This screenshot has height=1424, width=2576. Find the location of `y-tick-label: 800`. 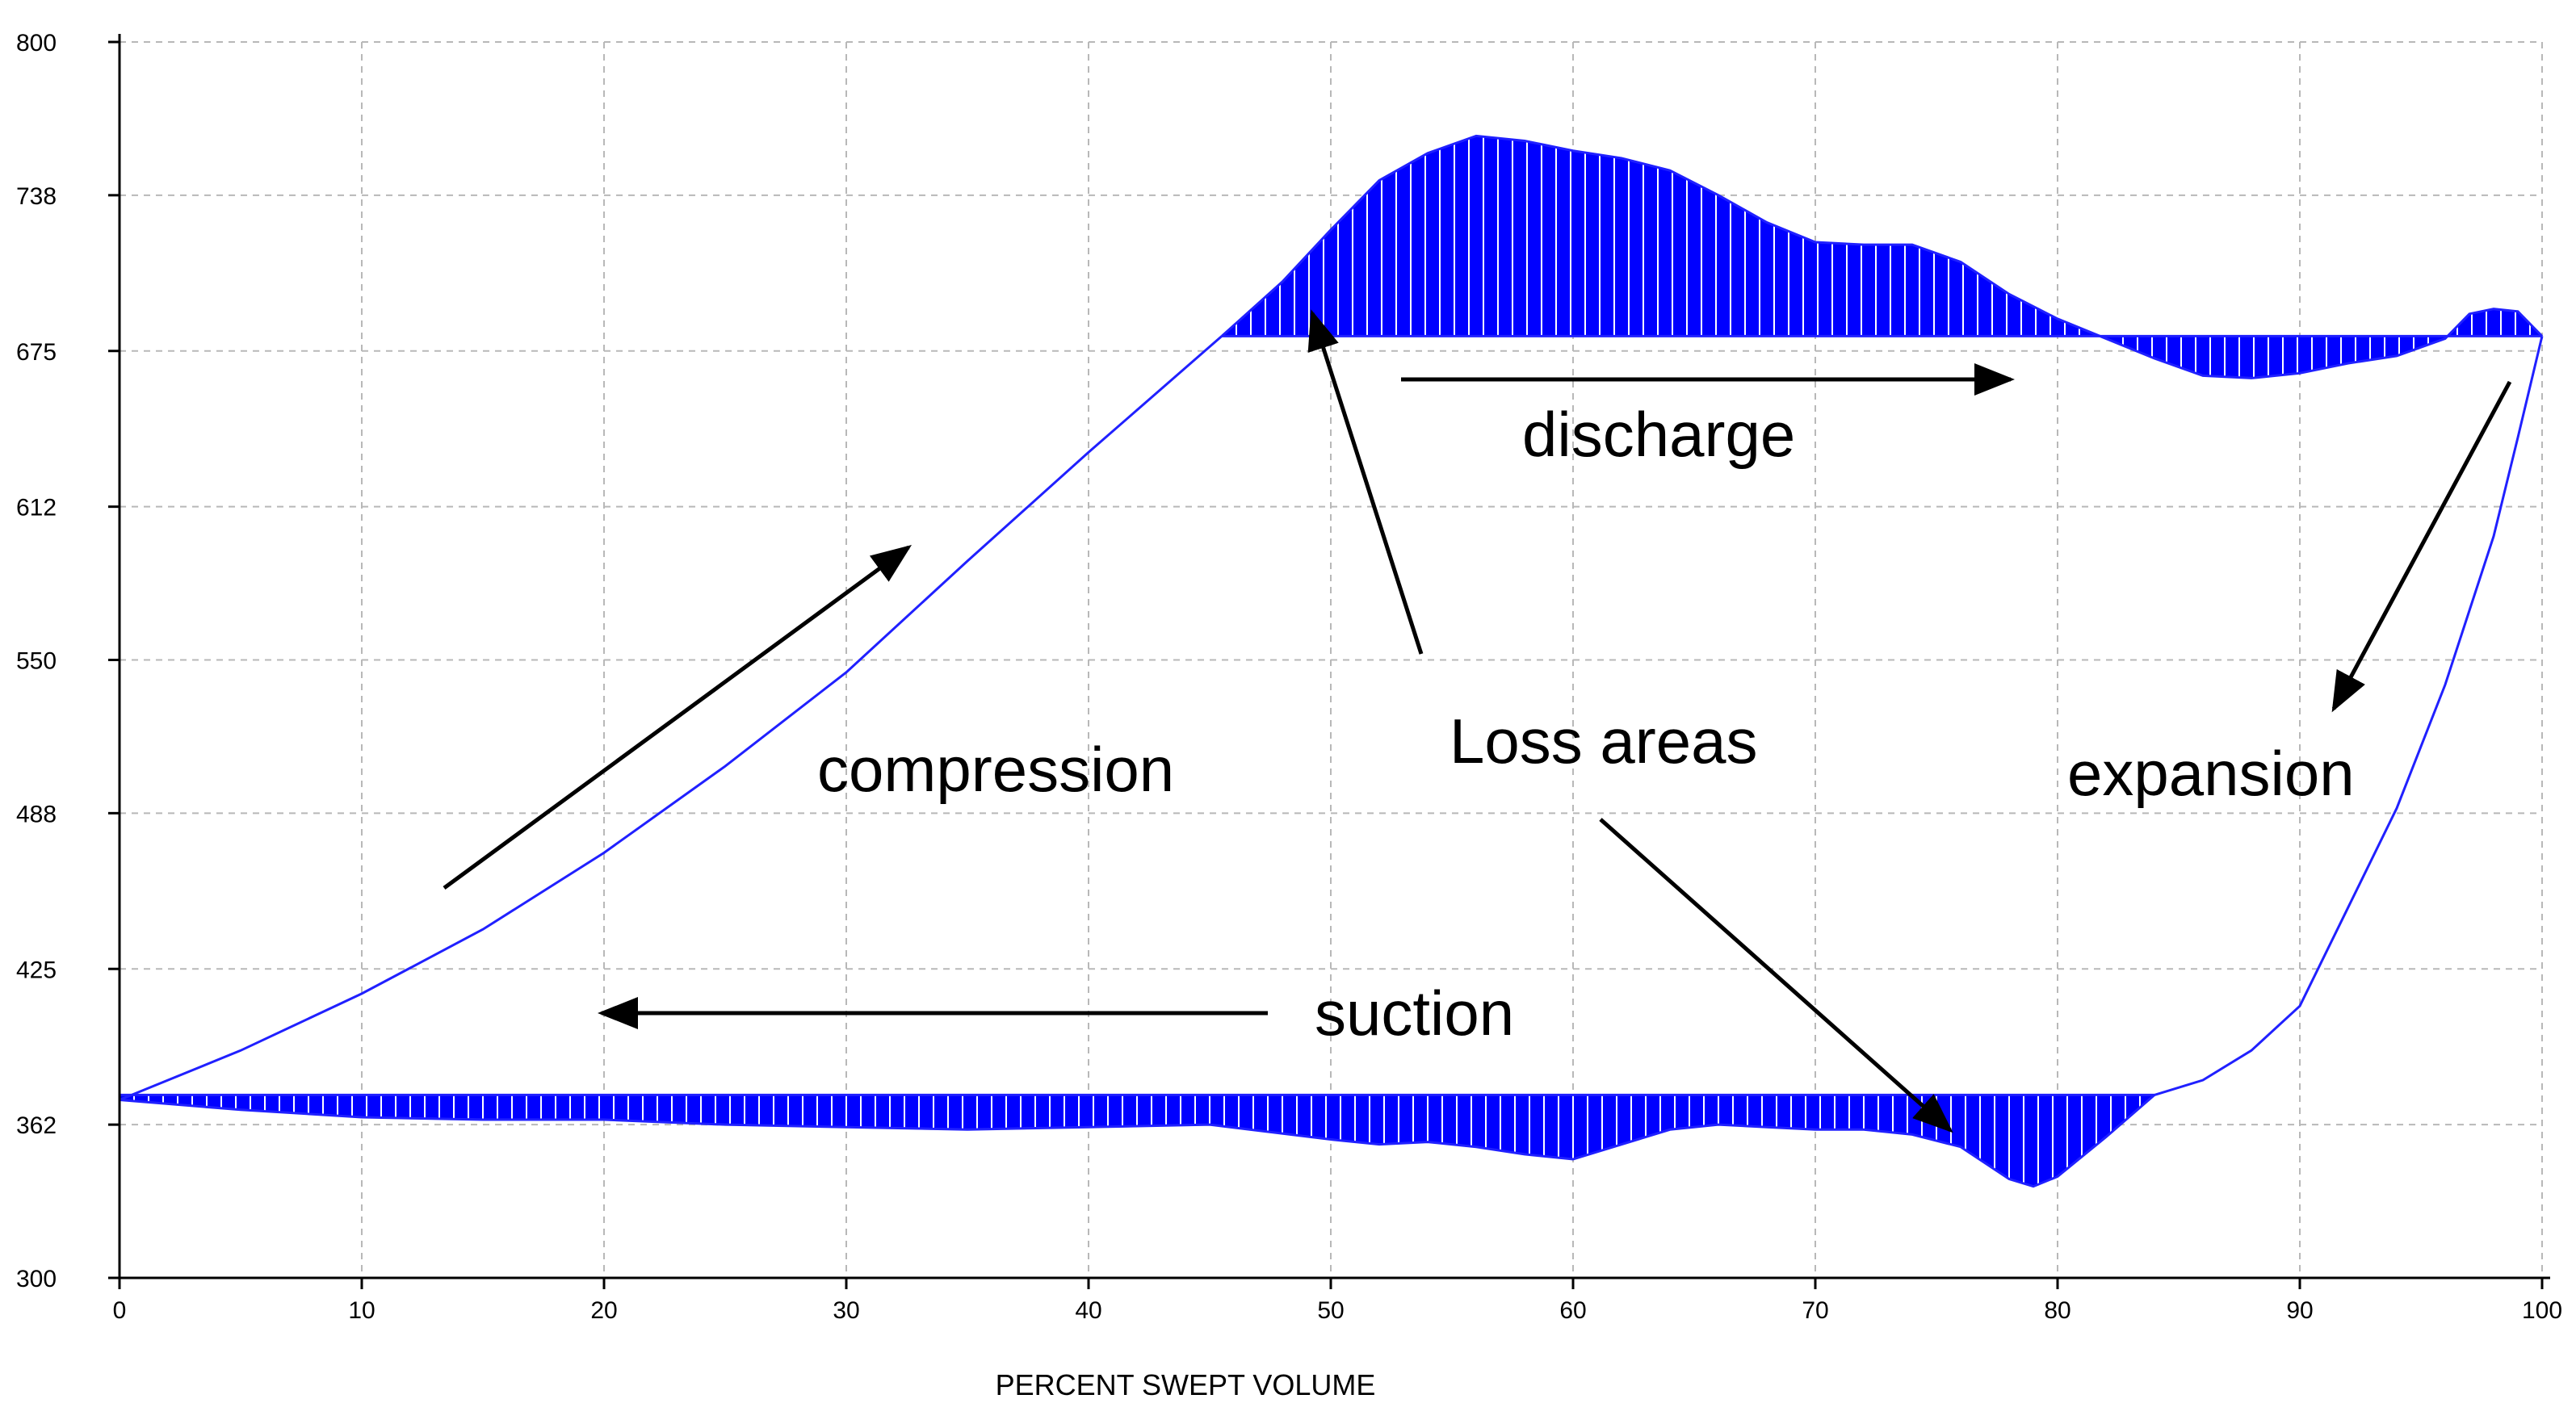

y-tick-label: 800 is located at coordinates (36, 43).